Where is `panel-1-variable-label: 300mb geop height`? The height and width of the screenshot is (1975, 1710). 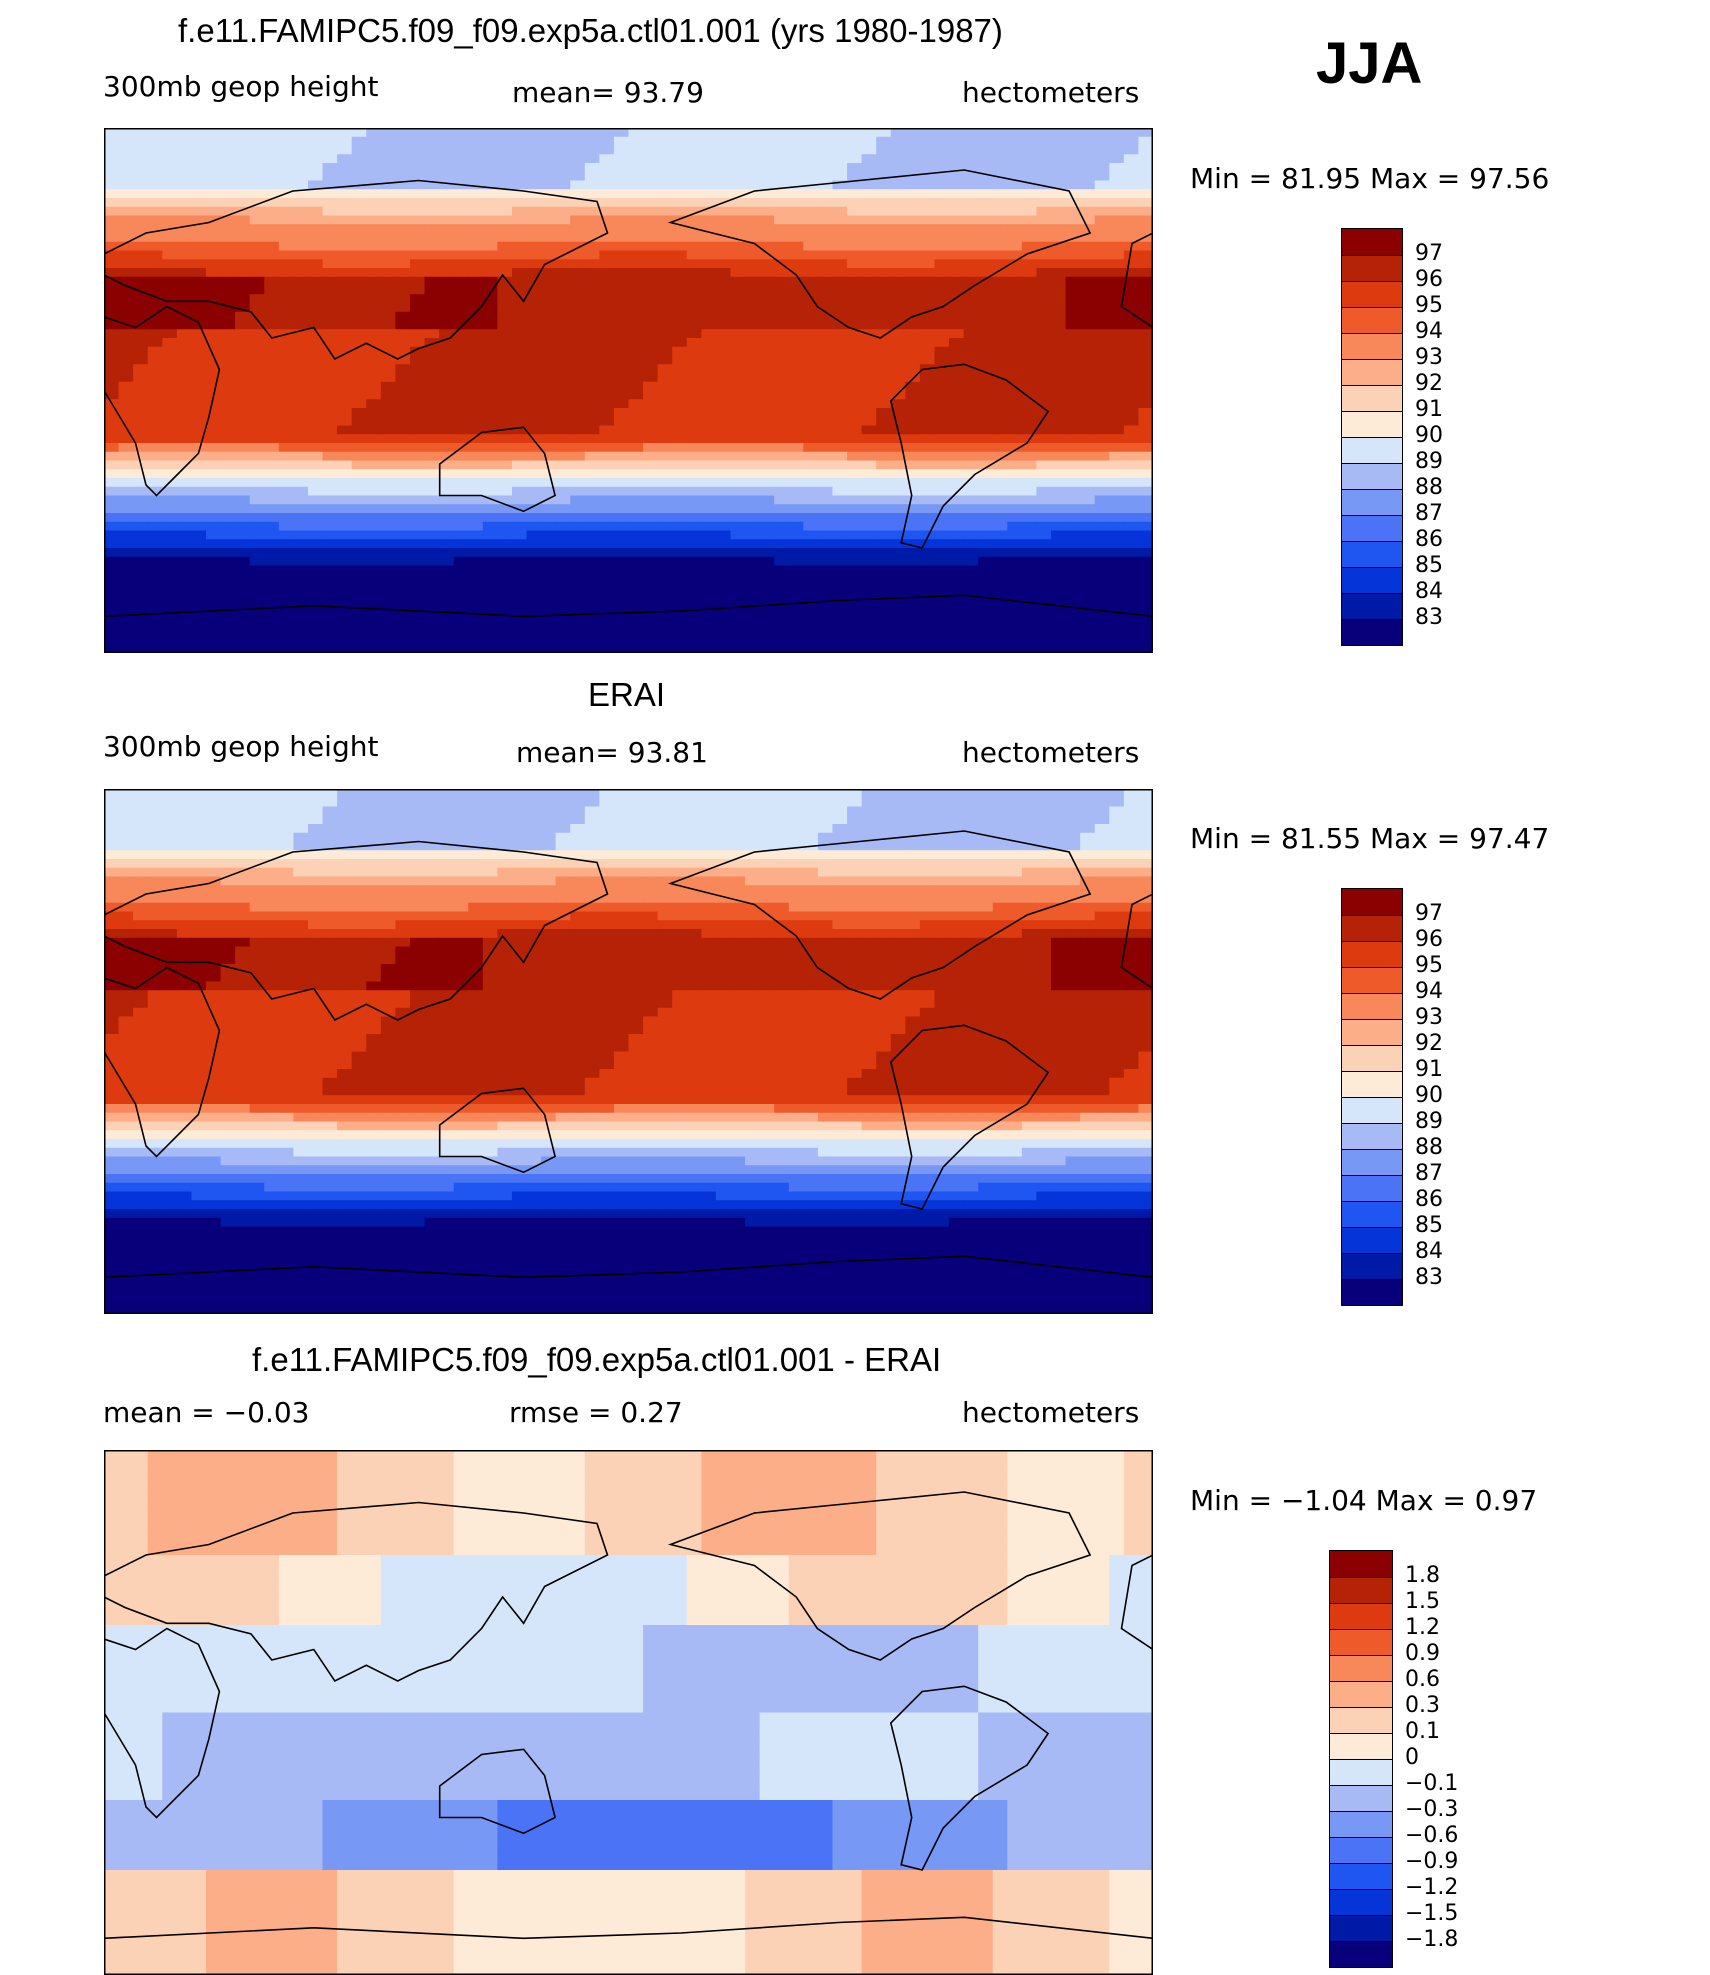 panel-1-variable-label: 300mb geop height is located at coordinates (241, 86).